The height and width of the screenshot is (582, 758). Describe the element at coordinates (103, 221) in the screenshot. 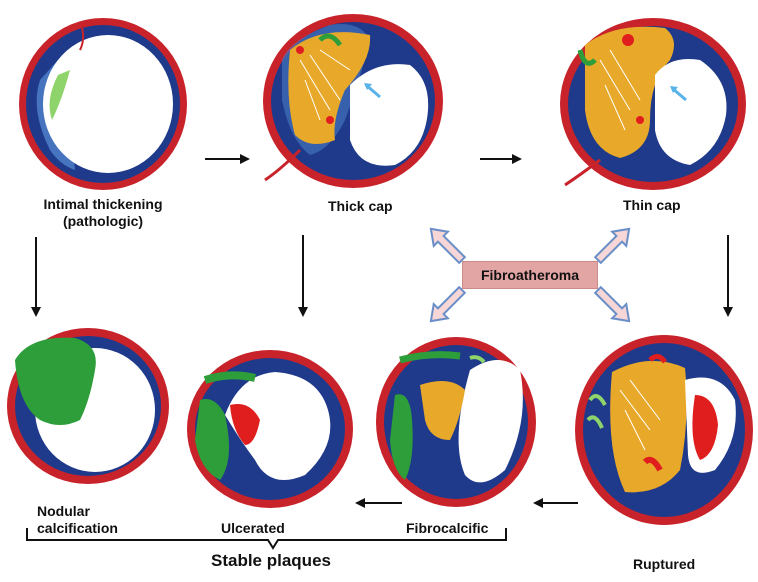

I see `label-intimal-thickening-line2: (pathologic)` at that location.